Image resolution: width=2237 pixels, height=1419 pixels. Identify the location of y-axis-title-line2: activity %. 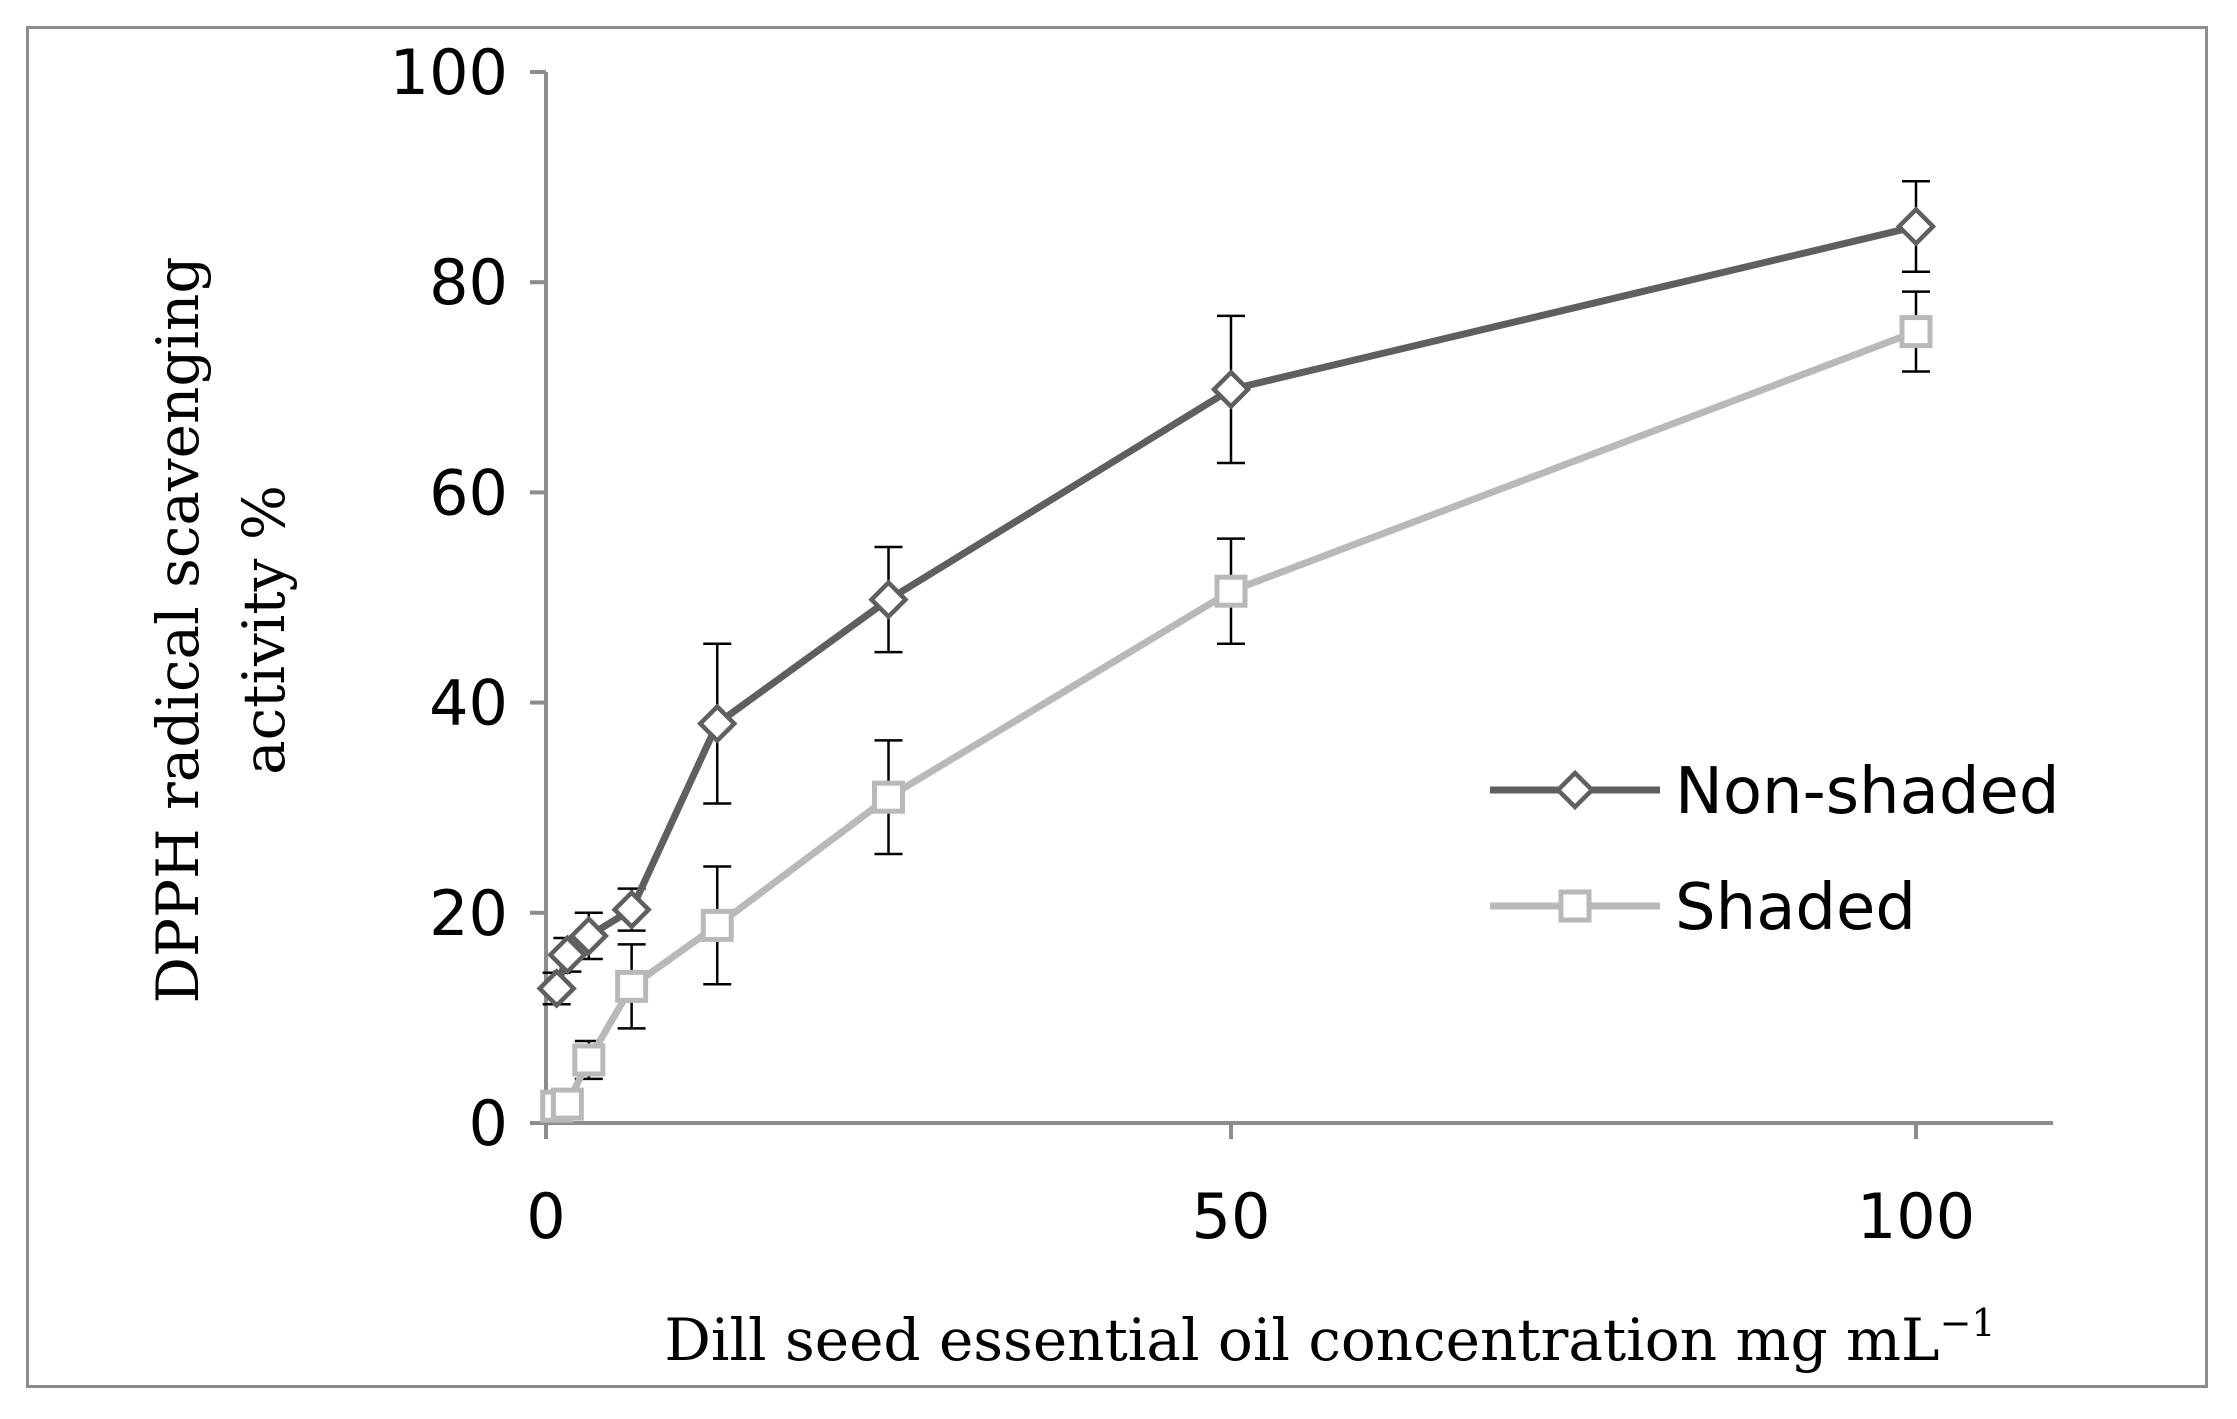
(264, 630).